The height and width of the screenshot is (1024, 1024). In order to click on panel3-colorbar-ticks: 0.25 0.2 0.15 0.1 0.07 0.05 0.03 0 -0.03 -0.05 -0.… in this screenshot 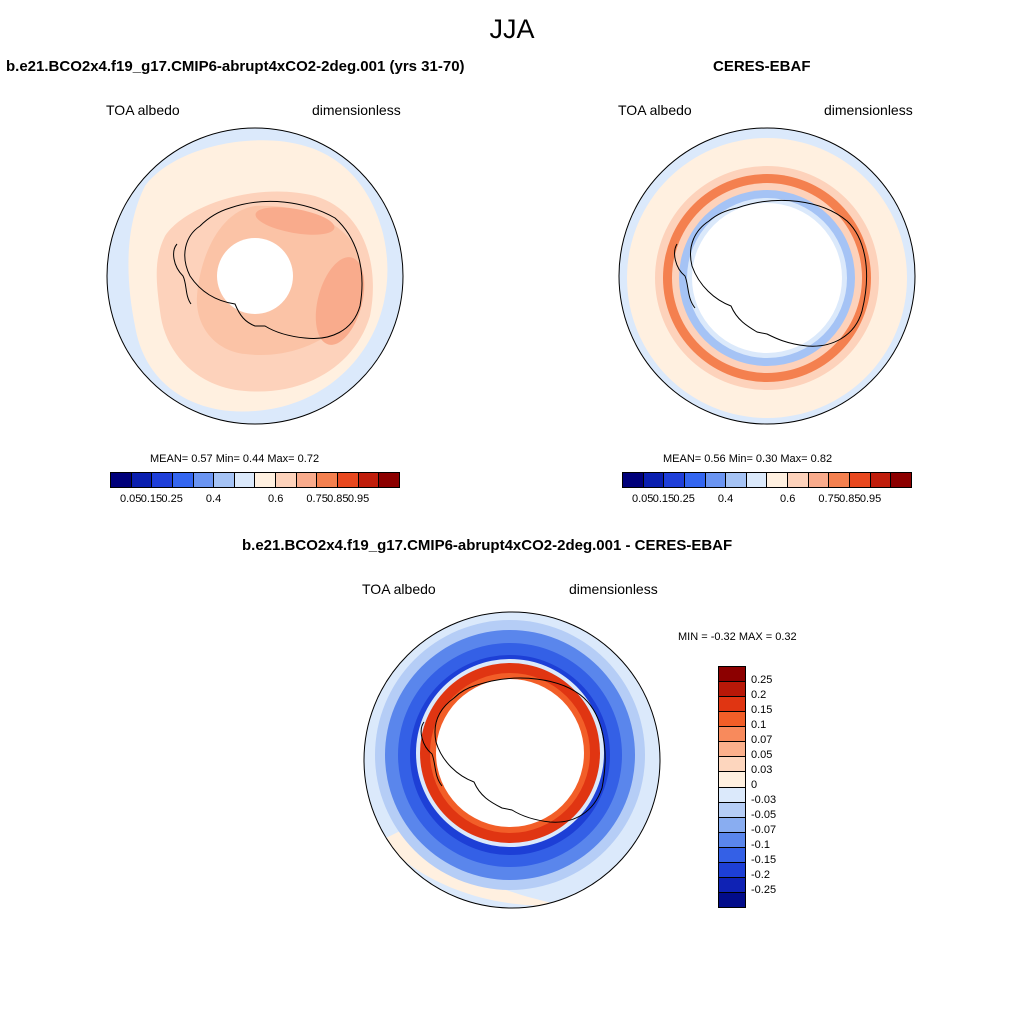, I will do `click(771, 787)`.